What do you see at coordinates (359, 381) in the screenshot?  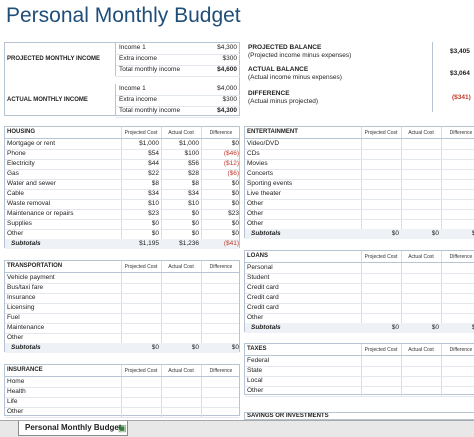 I see `table-row: Local` at bounding box center [359, 381].